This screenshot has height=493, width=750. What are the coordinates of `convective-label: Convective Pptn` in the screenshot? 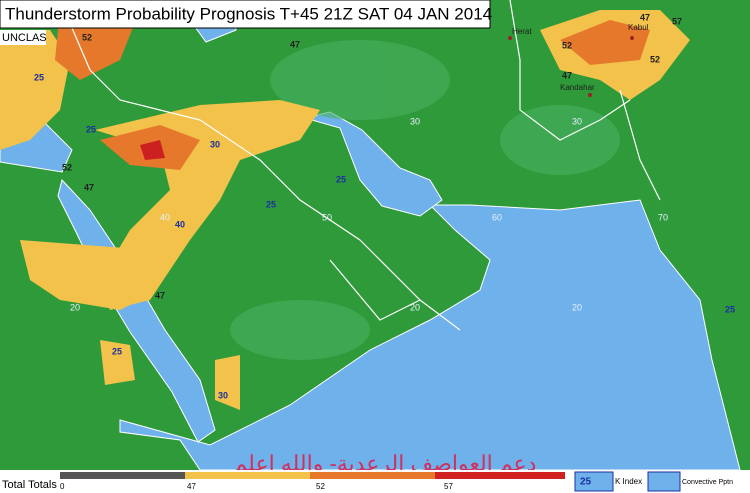 It's located at (707, 482).